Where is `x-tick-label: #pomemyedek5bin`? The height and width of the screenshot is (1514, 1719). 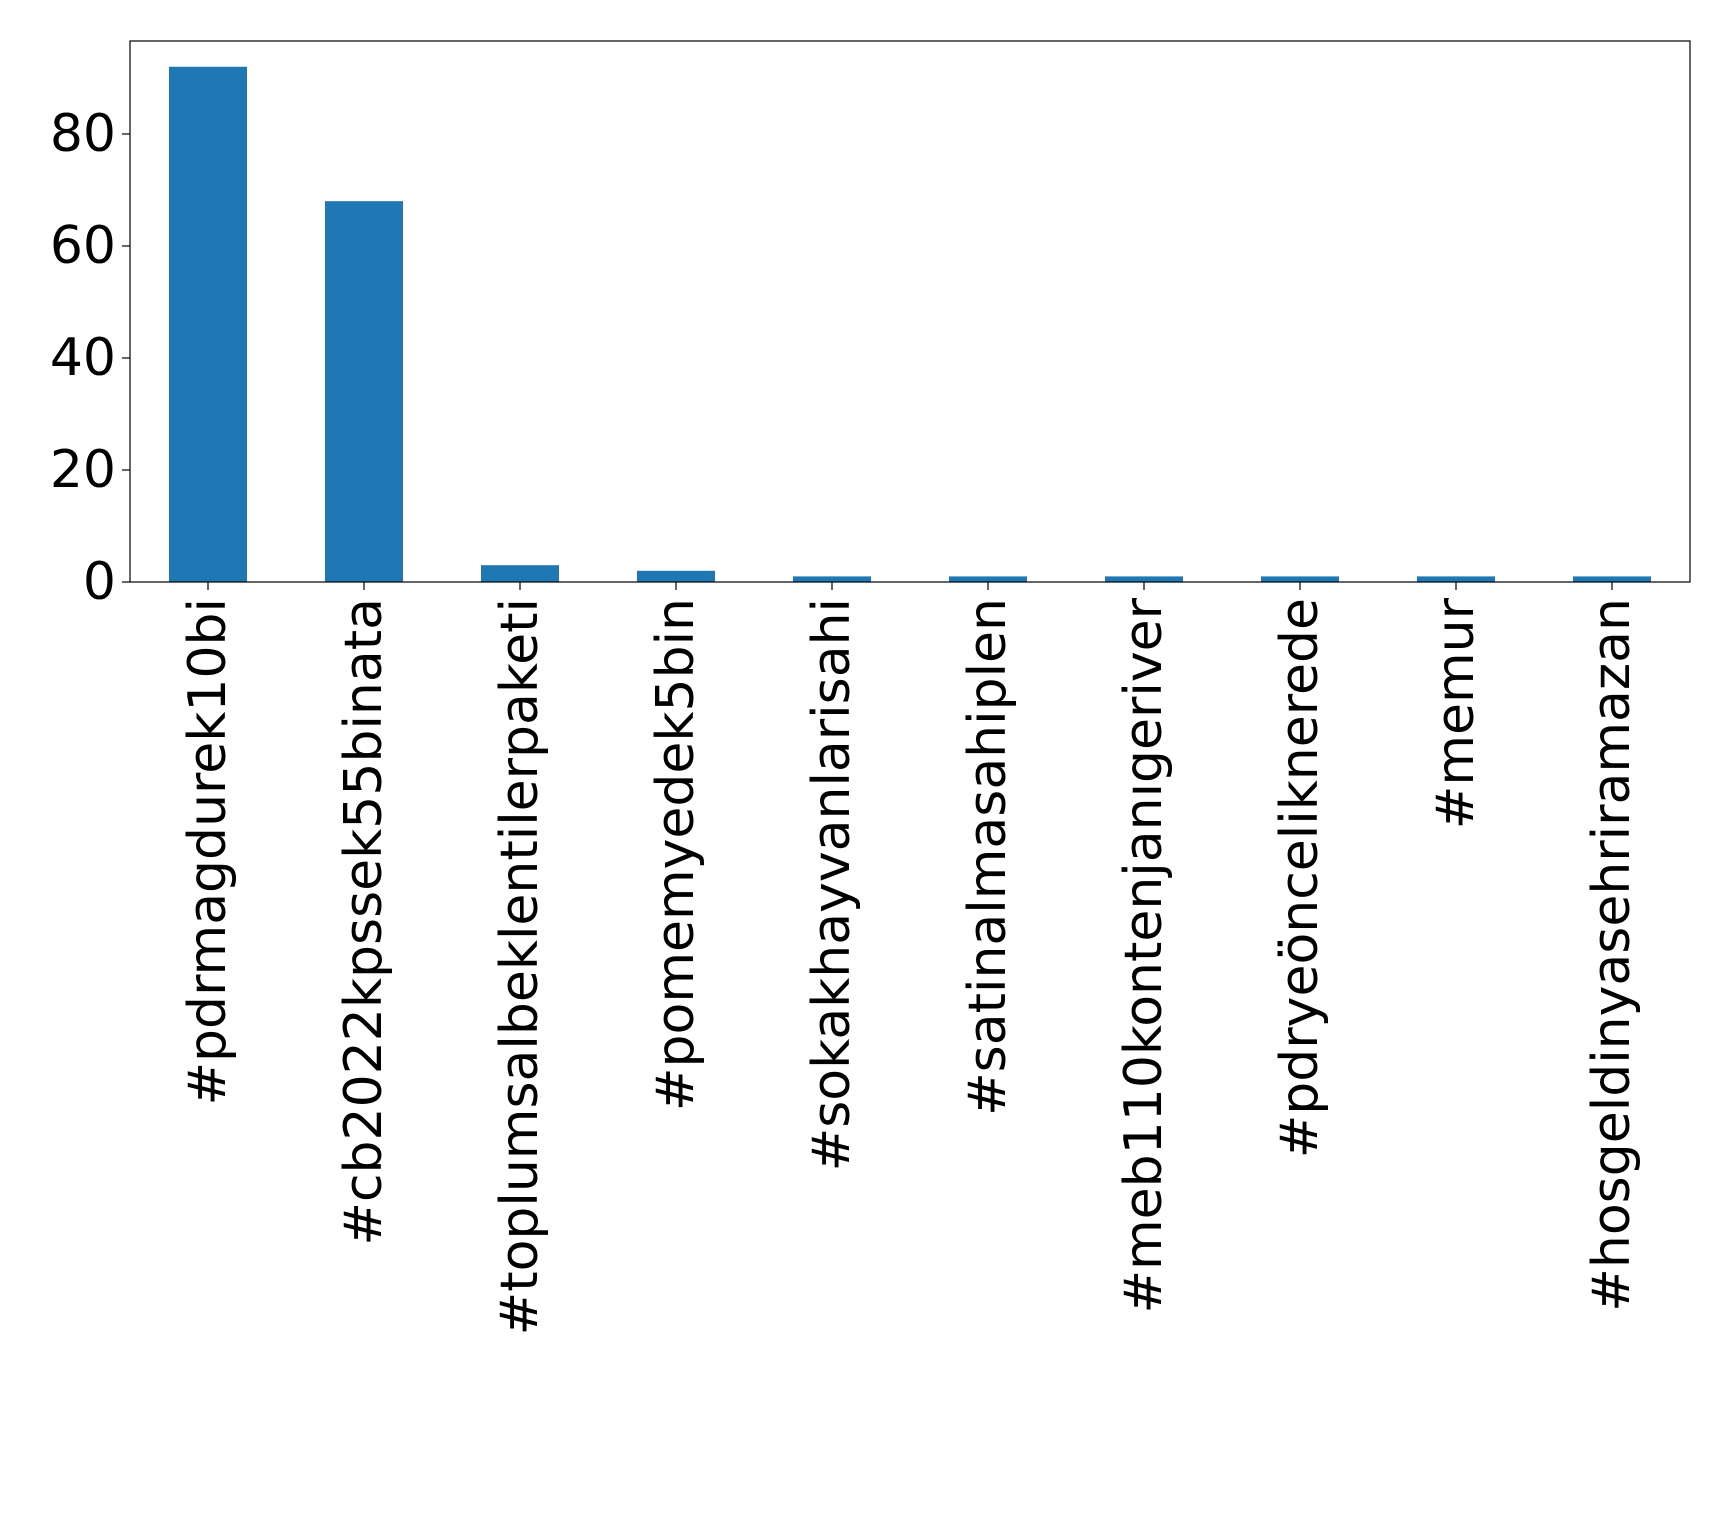 x-tick-label: #pomemyedek5bin is located at coordinates (676, 854).